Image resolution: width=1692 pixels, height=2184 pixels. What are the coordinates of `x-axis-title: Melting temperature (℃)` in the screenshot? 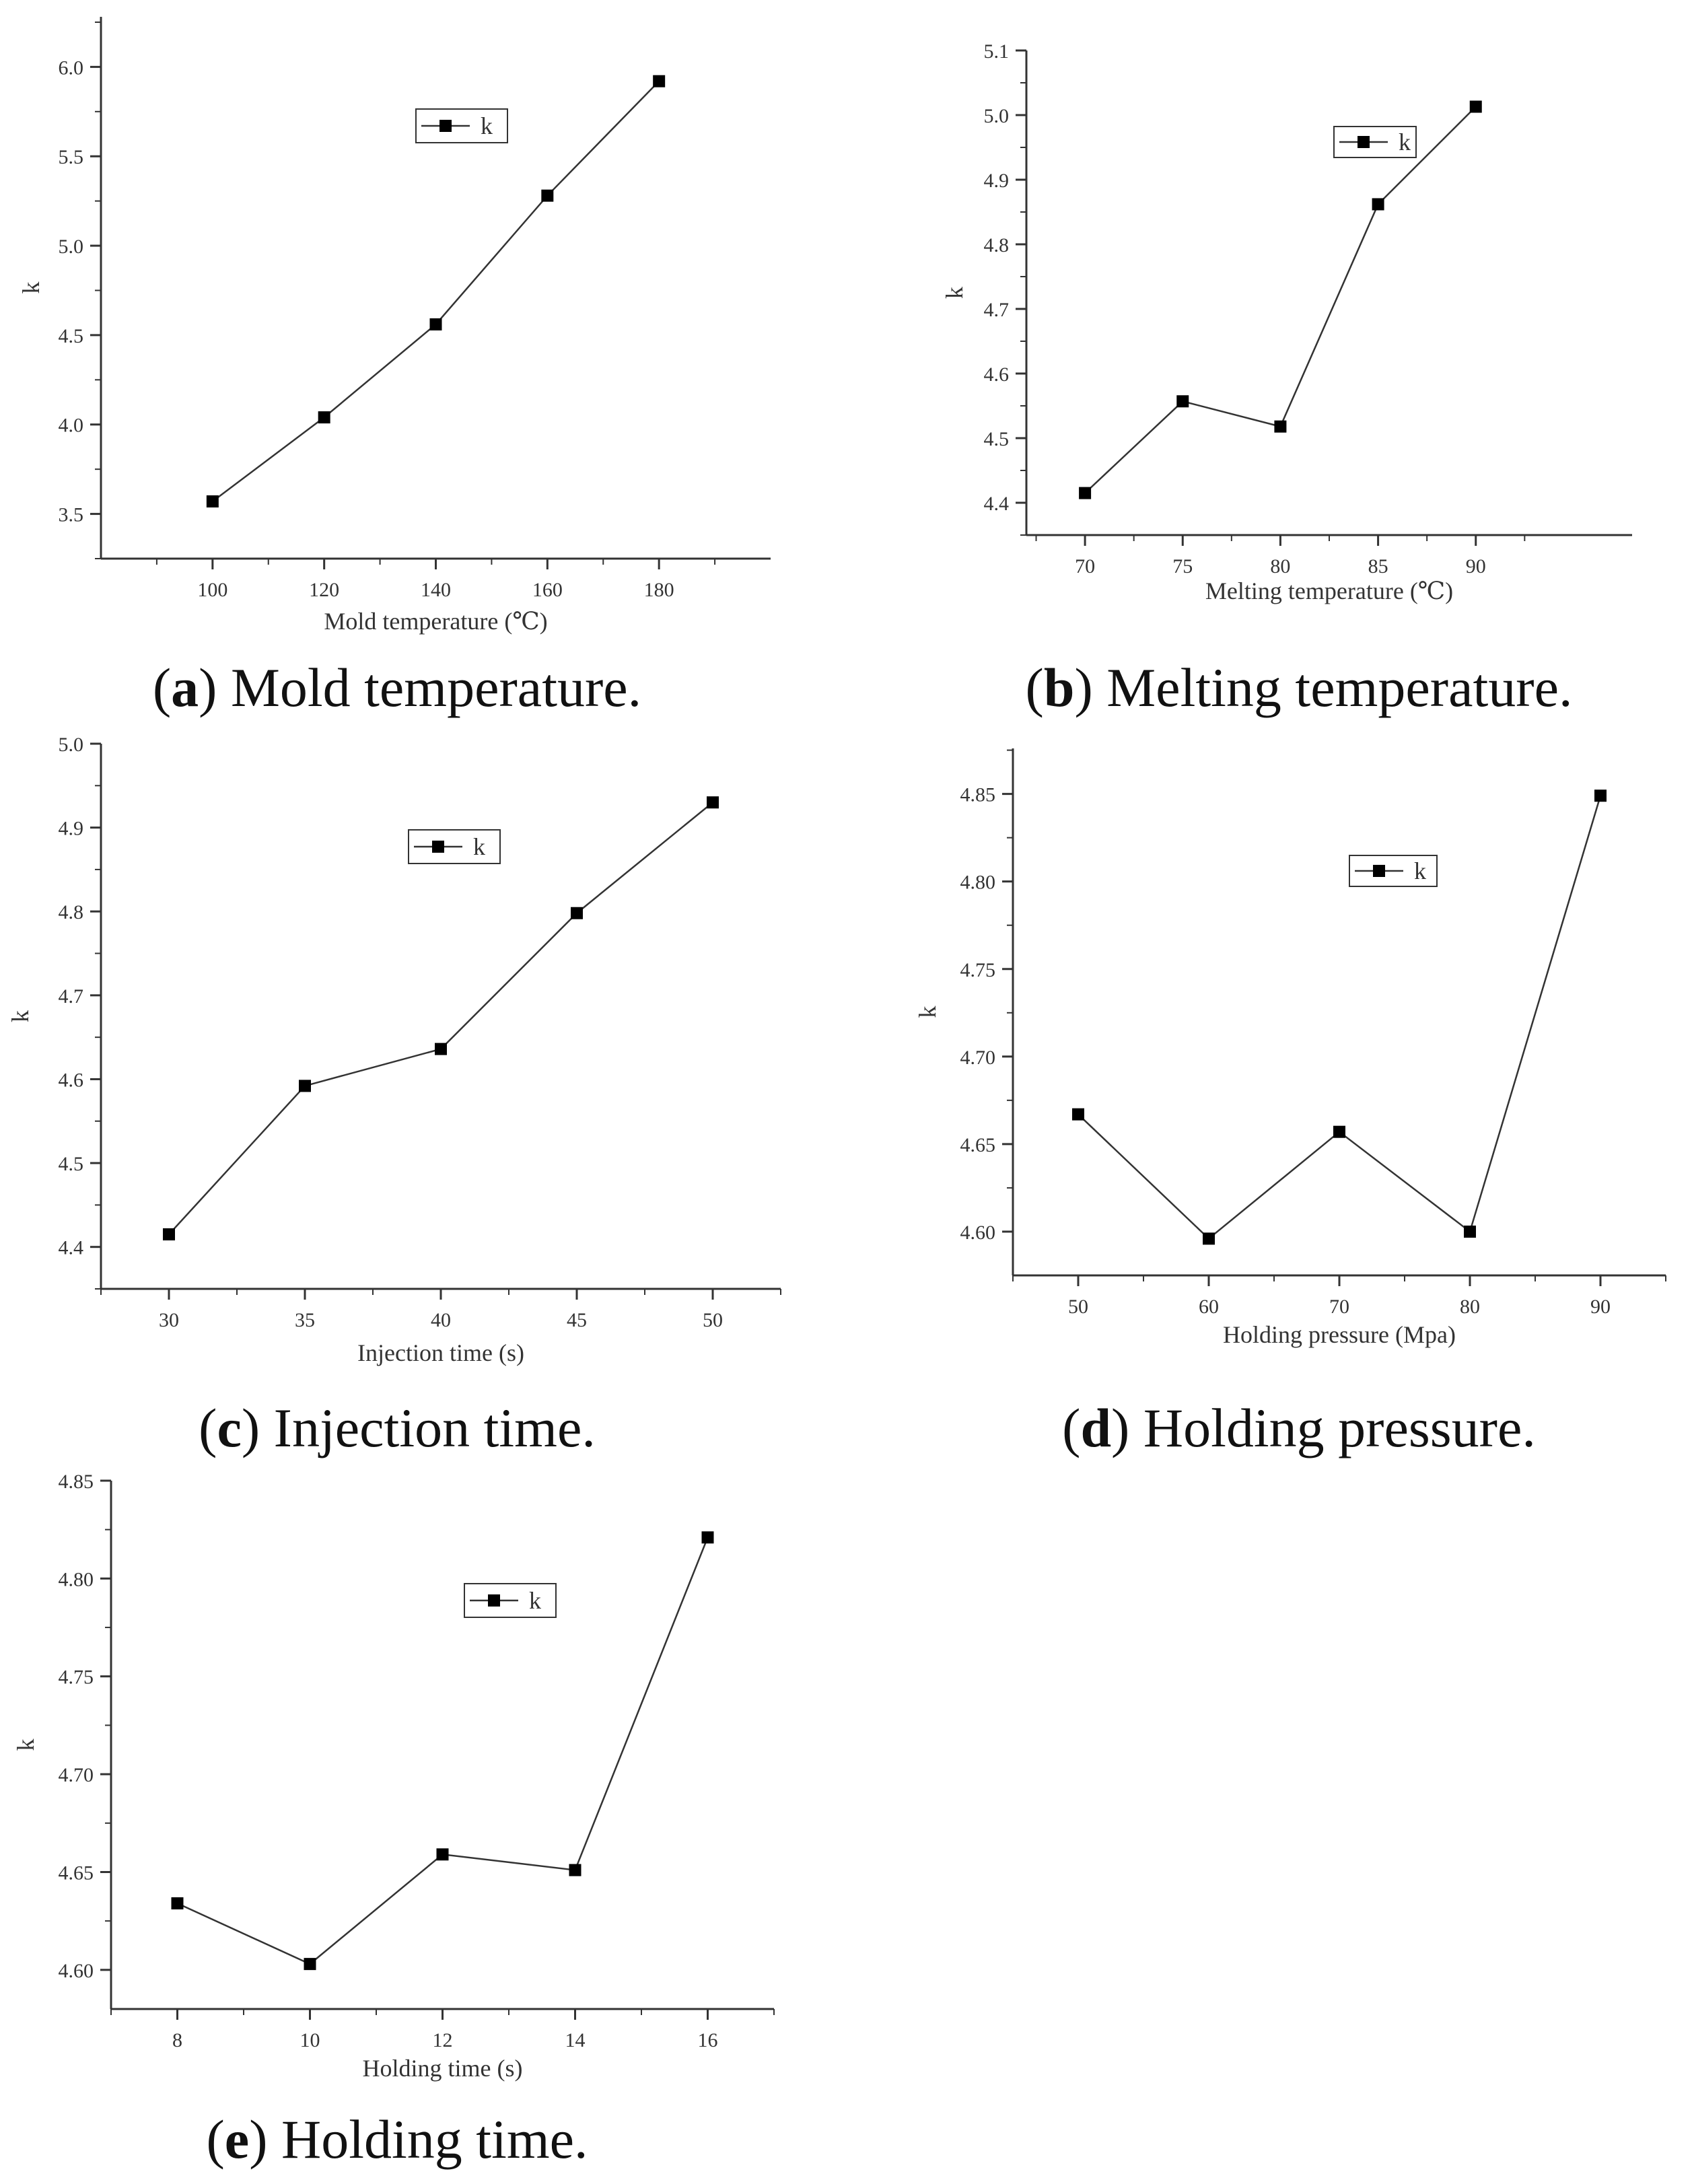 It's located at (1329, 590).